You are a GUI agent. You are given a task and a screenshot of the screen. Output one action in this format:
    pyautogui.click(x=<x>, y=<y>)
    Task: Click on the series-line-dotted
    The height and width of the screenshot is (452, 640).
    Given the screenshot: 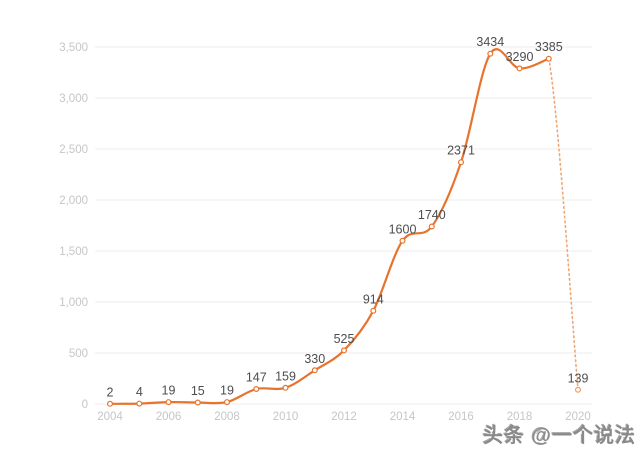 What is the action you would take?
    pyautogui.click(x=563, y=224)
    